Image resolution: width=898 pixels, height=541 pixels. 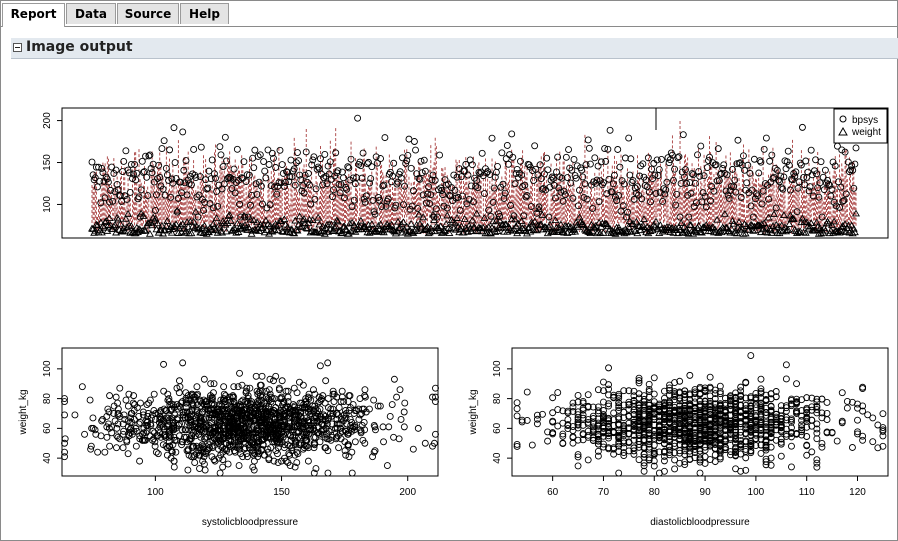 I want to click on legend-triangle-marker, so click(x=843, y=131).